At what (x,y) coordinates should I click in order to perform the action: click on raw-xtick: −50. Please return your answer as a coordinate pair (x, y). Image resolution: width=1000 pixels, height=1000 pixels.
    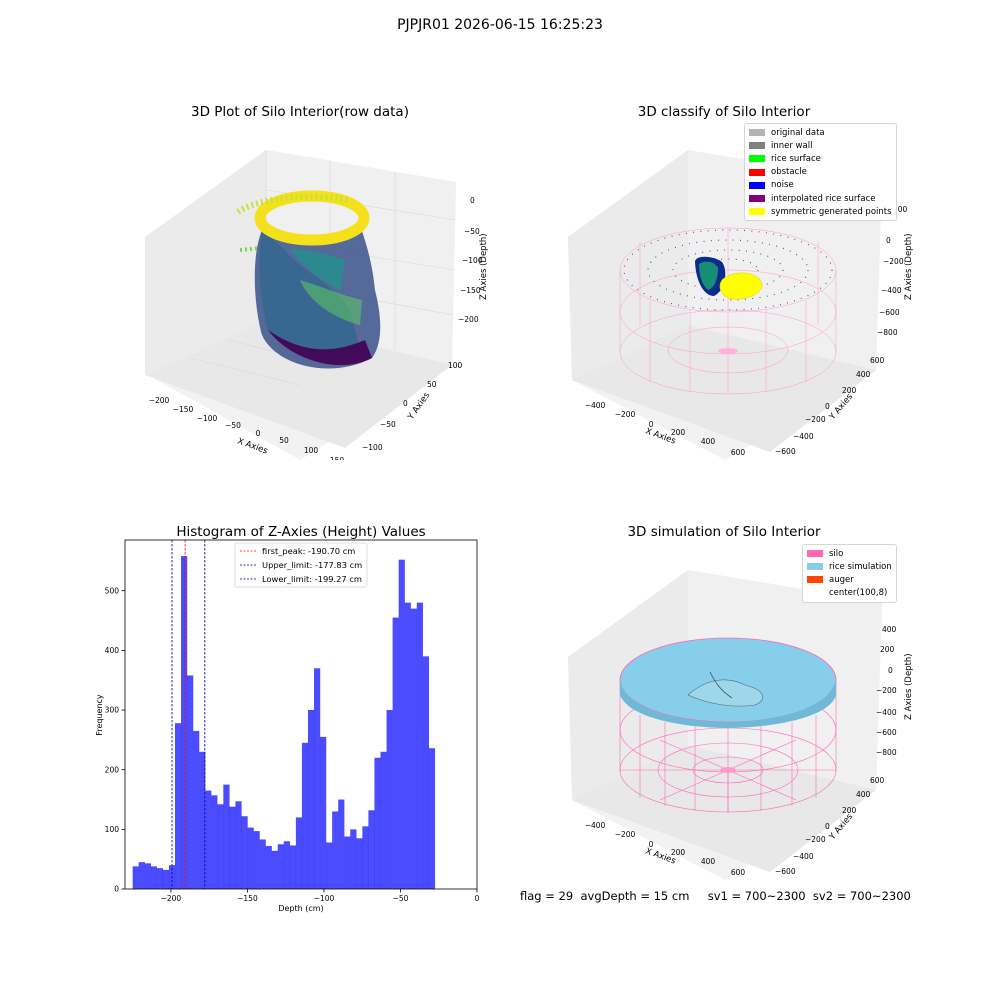
    Looking at the image, I should click on (233, 425).